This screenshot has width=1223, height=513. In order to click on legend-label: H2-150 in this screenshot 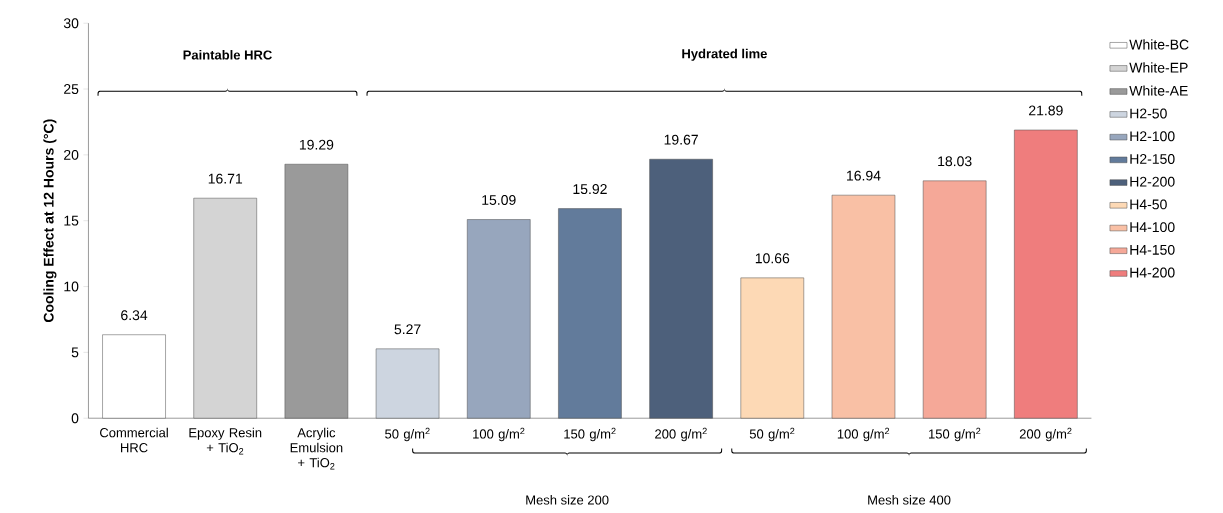, I will do `click(1152, 158)`.